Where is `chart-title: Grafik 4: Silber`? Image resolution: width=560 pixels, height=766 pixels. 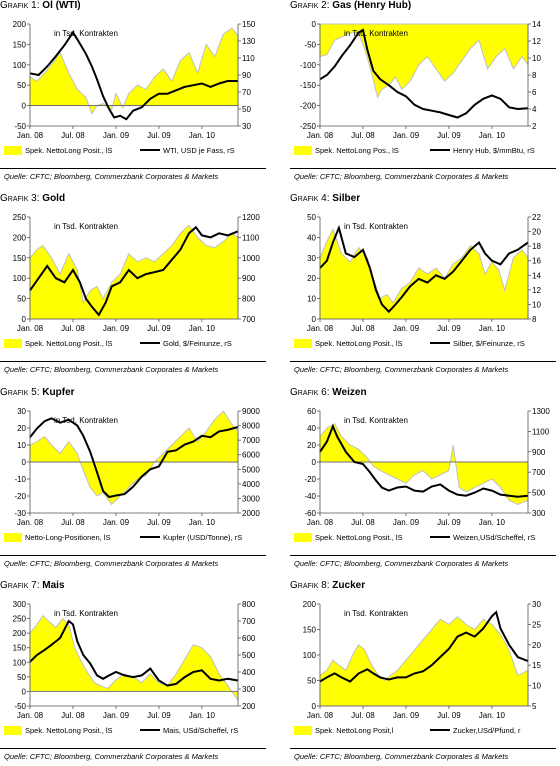
chart-title: Grafik 4: Silber is located at coordinates (325, 198).